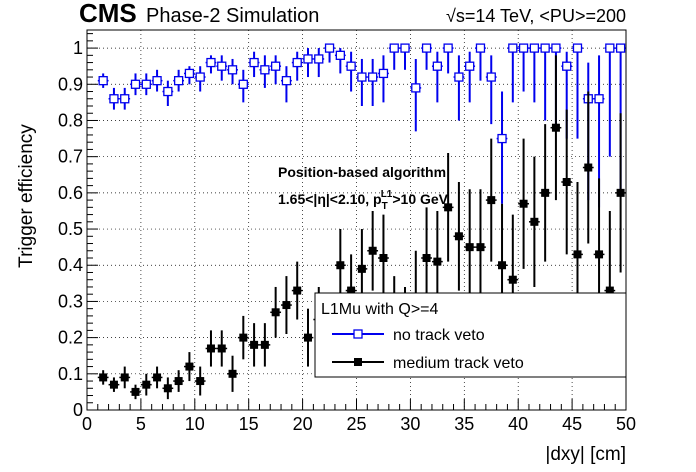 The width and height of the screenshot is (696, 472). I want to click on cms-label: CMS, so click(108, 14).